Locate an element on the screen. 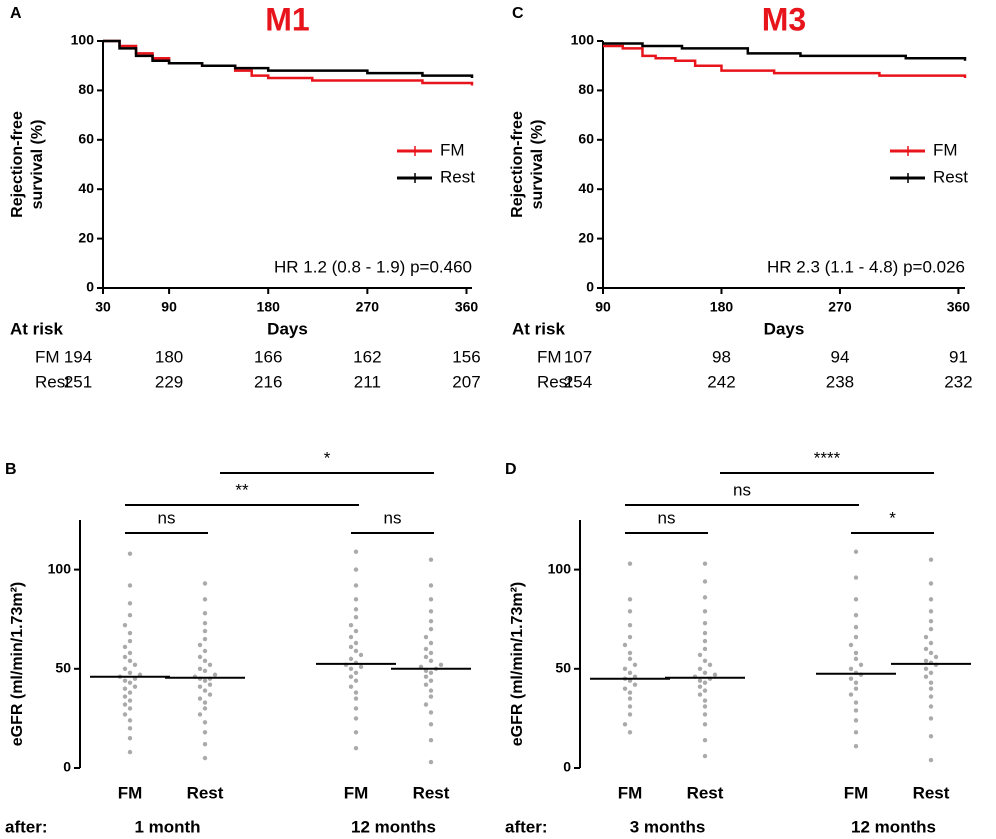 The height and width of the screenshot is (839, 996). y-axis-label: eGFR (ml/min/1.73m²) is located at coordinates (517, 664).